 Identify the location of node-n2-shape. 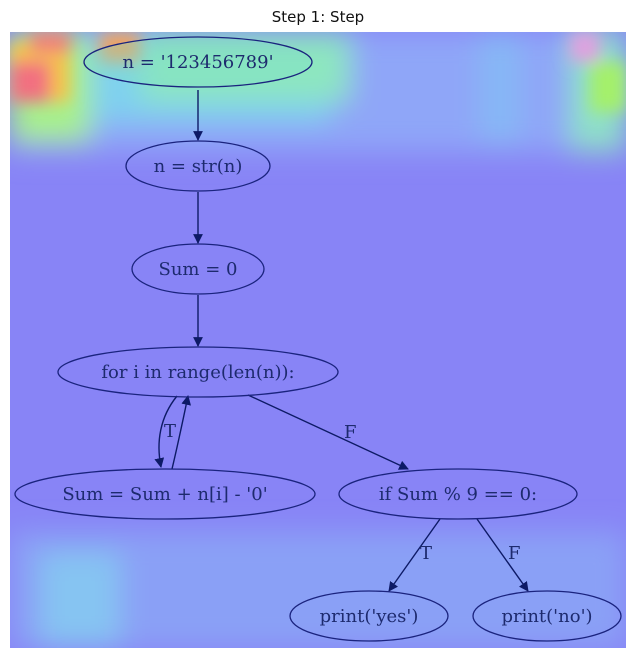
(198, 166).